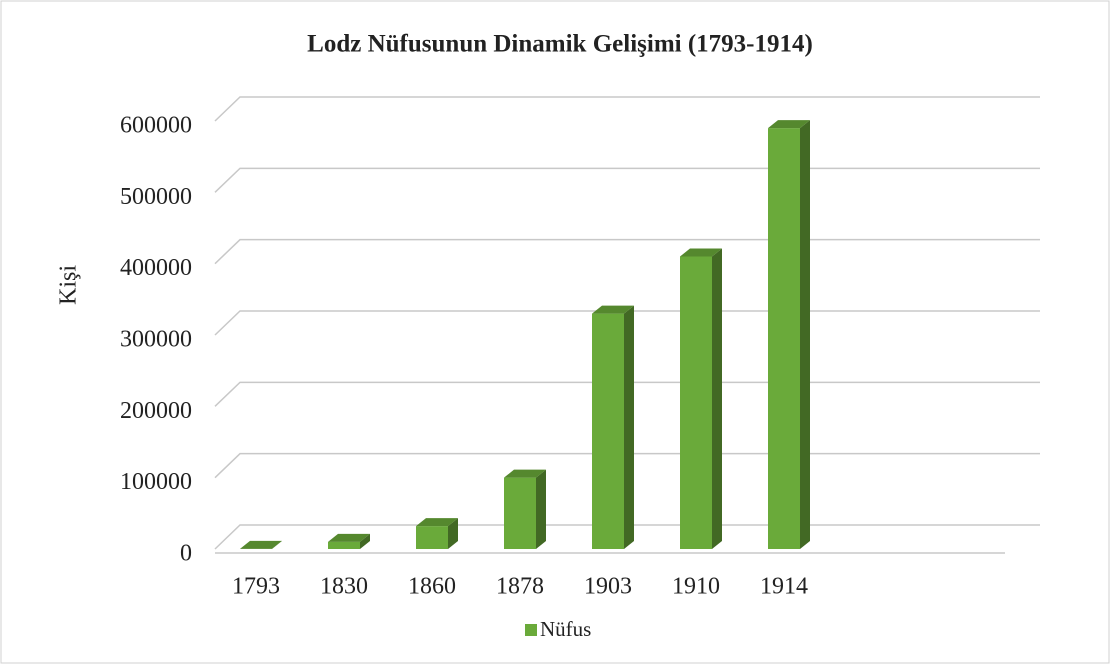 The image size is (1111, 665). Describe the element at coordinates (69, 285) in the screenshot. I see `y-axis-label: Kişi` at that location.